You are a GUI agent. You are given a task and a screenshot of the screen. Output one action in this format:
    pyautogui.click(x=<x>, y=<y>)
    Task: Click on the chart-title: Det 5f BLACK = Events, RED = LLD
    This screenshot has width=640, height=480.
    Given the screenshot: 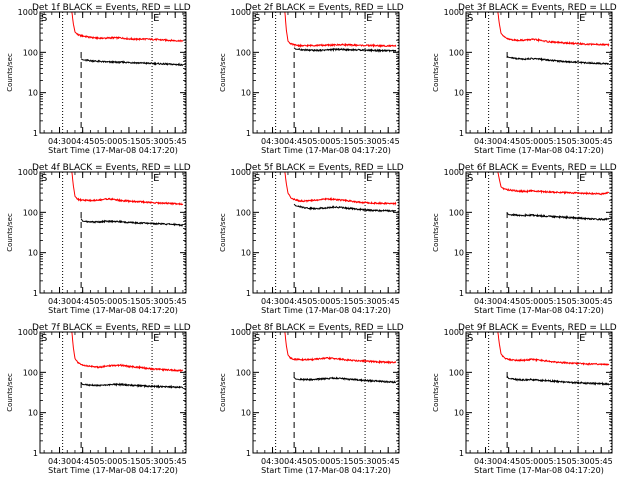 What is the action you would take?
    pyautogui.click(x=324, y=168)
    